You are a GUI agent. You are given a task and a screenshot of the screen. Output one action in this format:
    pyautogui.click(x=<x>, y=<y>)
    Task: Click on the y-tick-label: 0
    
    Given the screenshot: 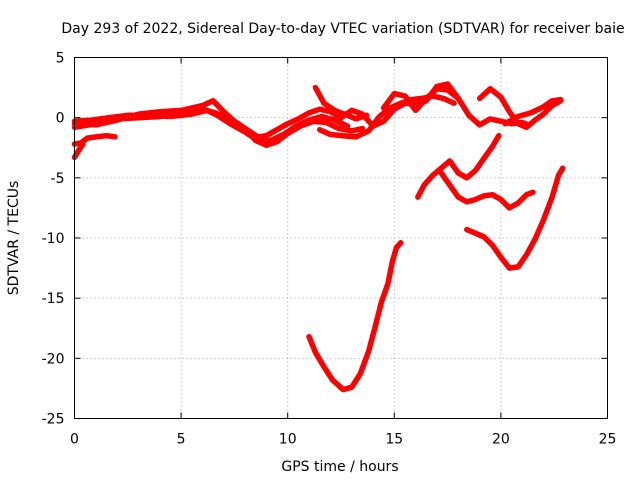 What is the action you would take?
    pyautogui.click(x=60, y=119)
    